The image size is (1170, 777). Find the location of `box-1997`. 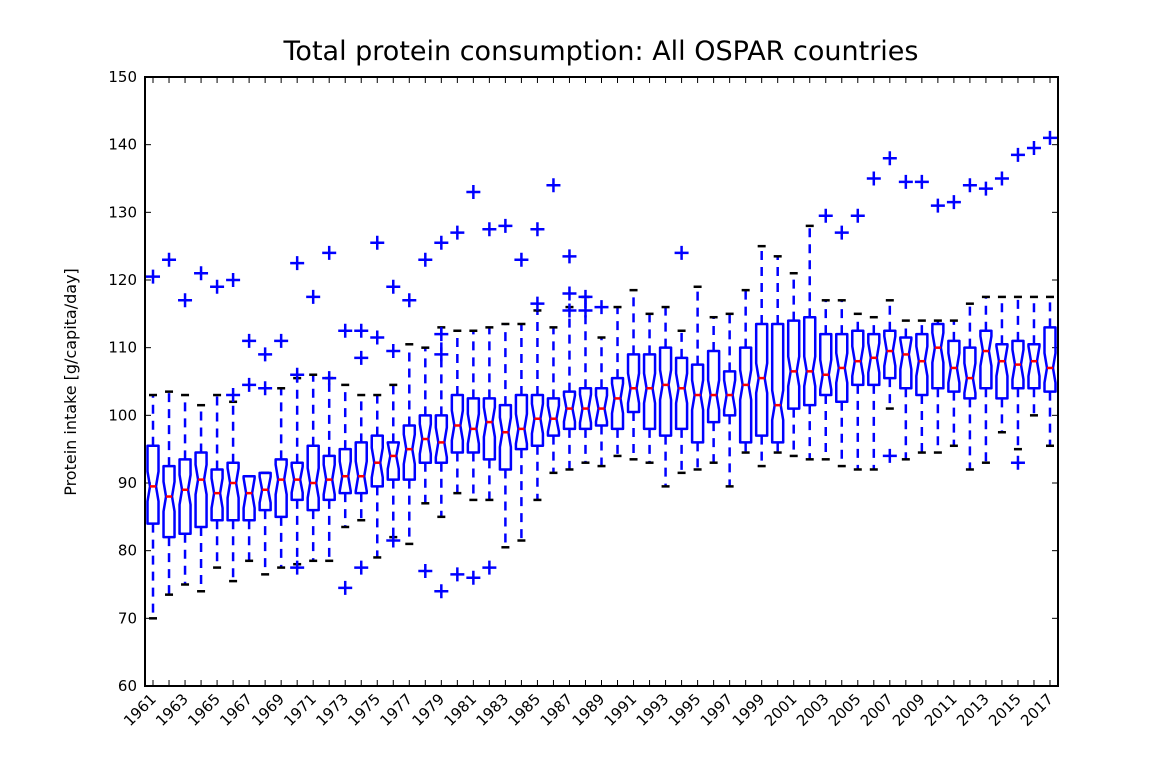

box-1997 is located at coordinates (729, 400).